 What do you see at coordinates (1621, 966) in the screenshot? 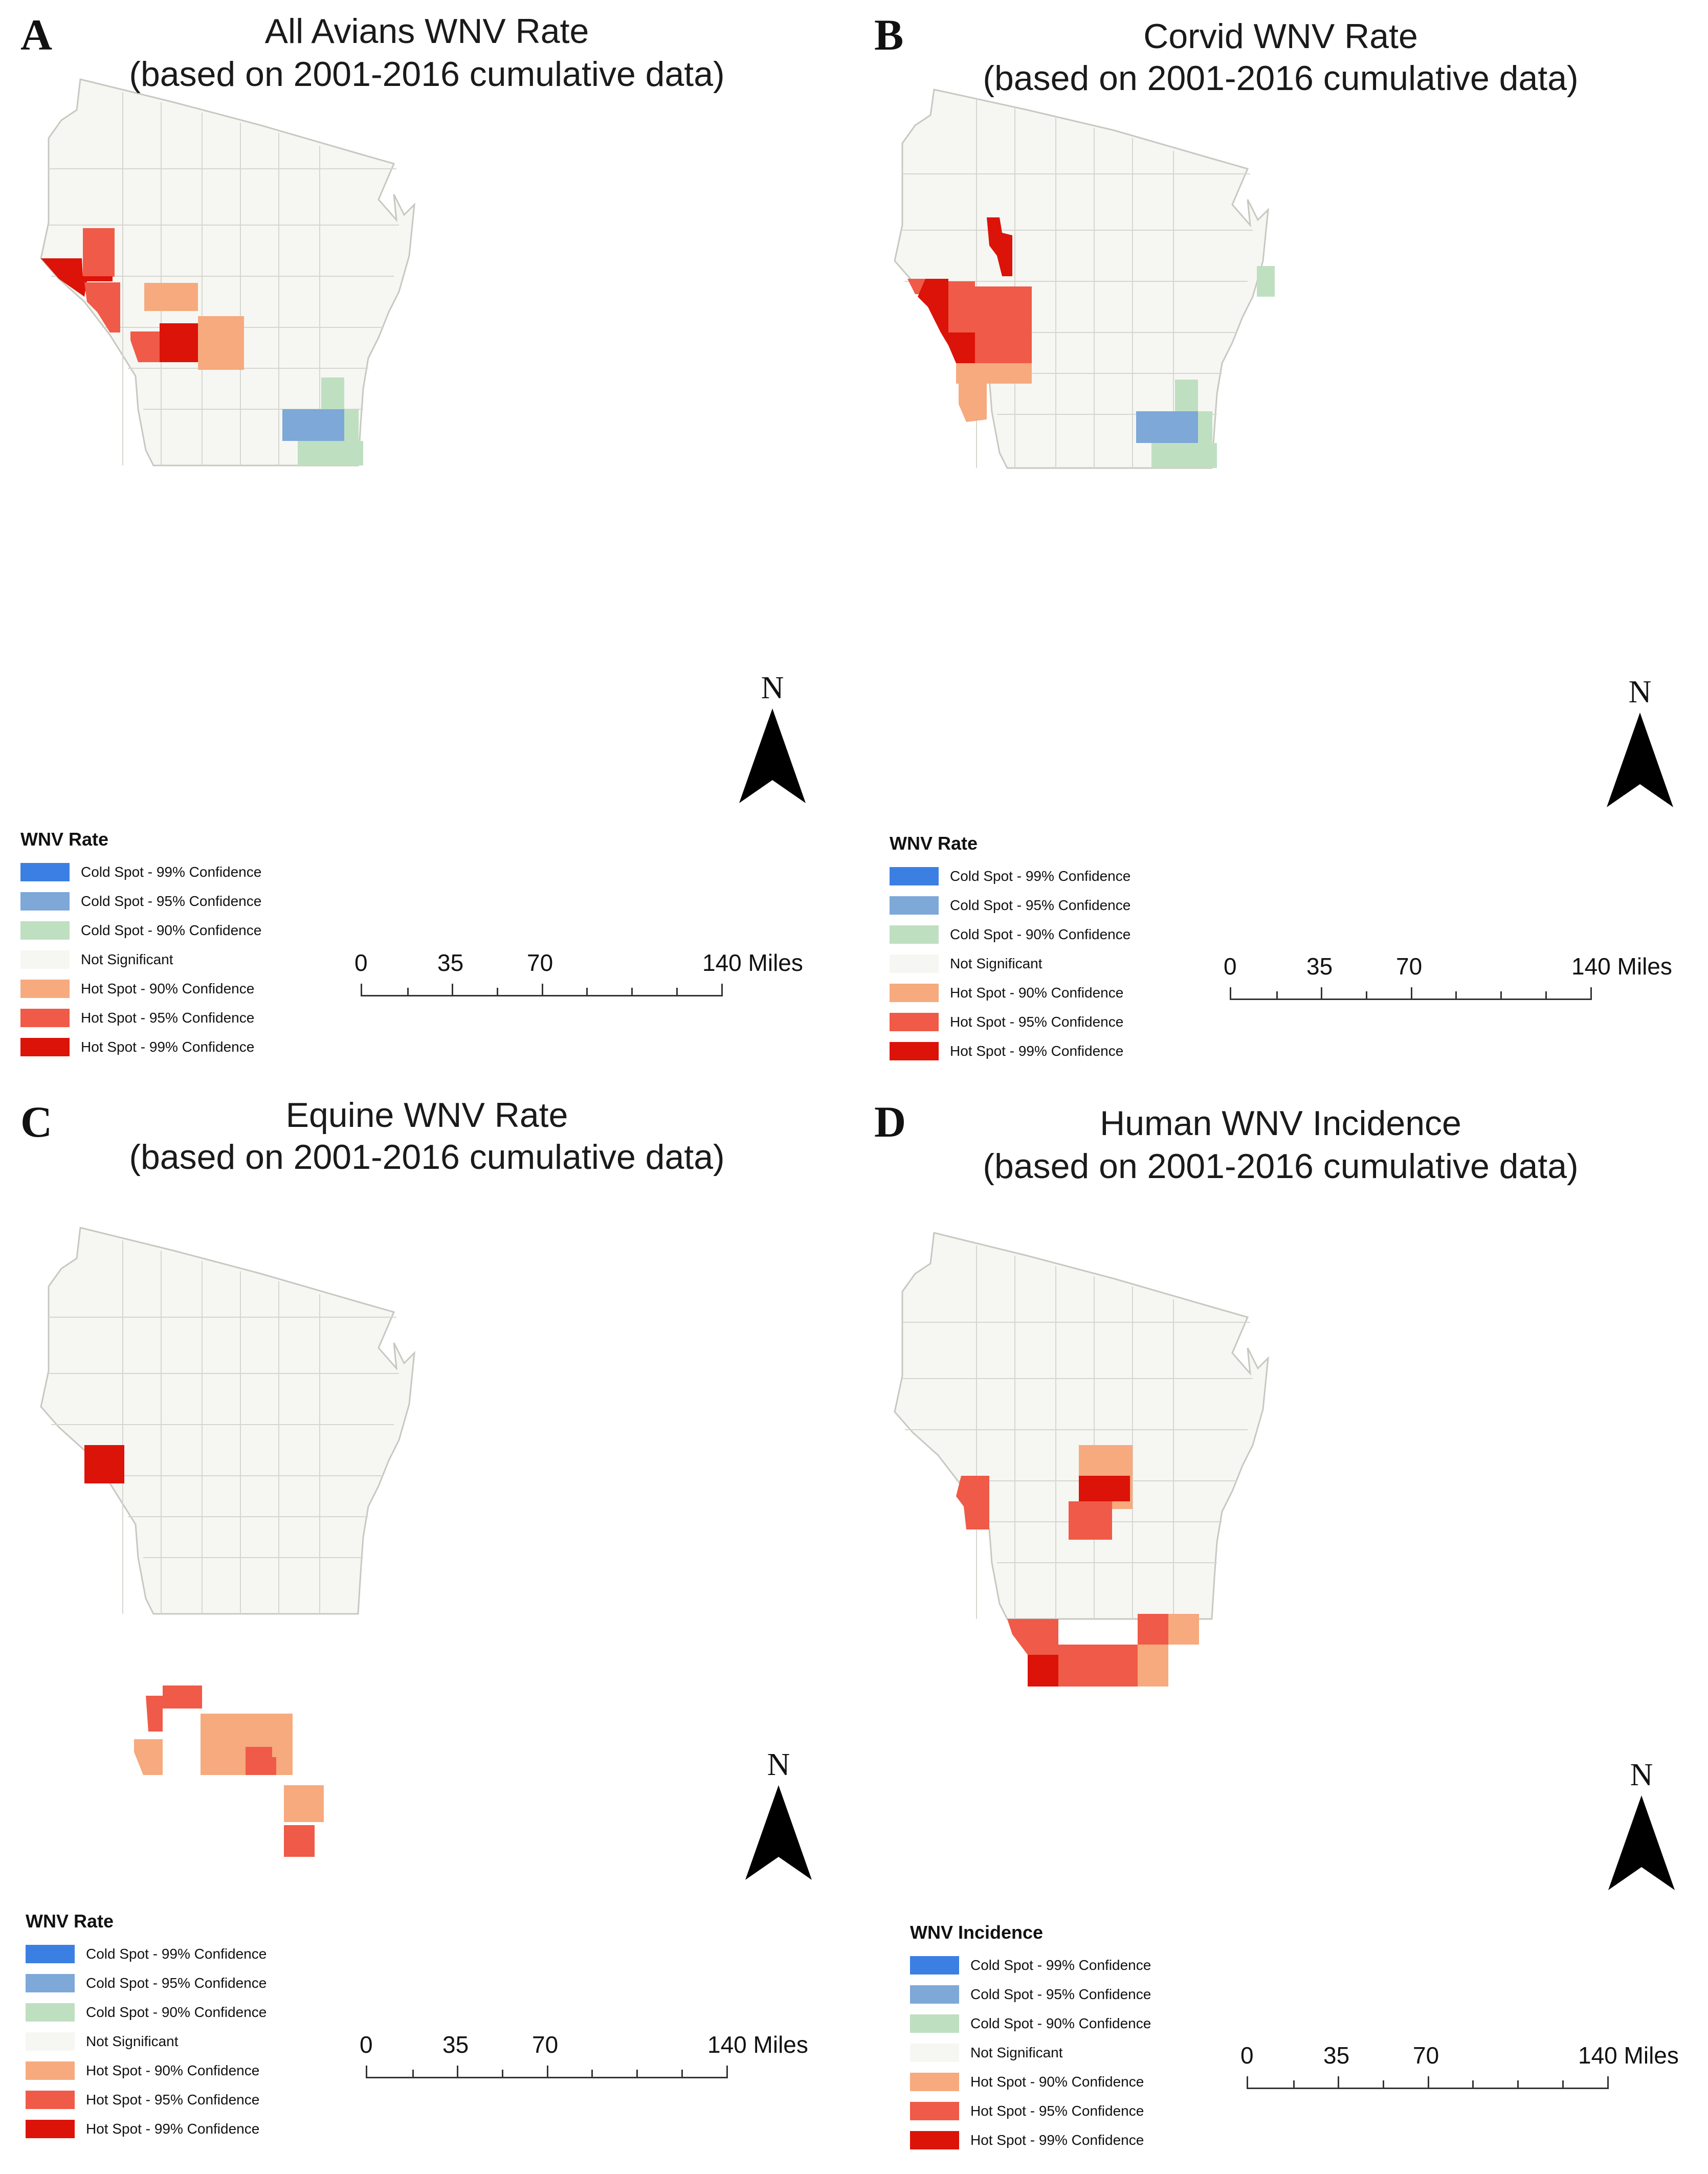
I see `scale-label-140: 140 Miles` at bounding box center [1621, 966].